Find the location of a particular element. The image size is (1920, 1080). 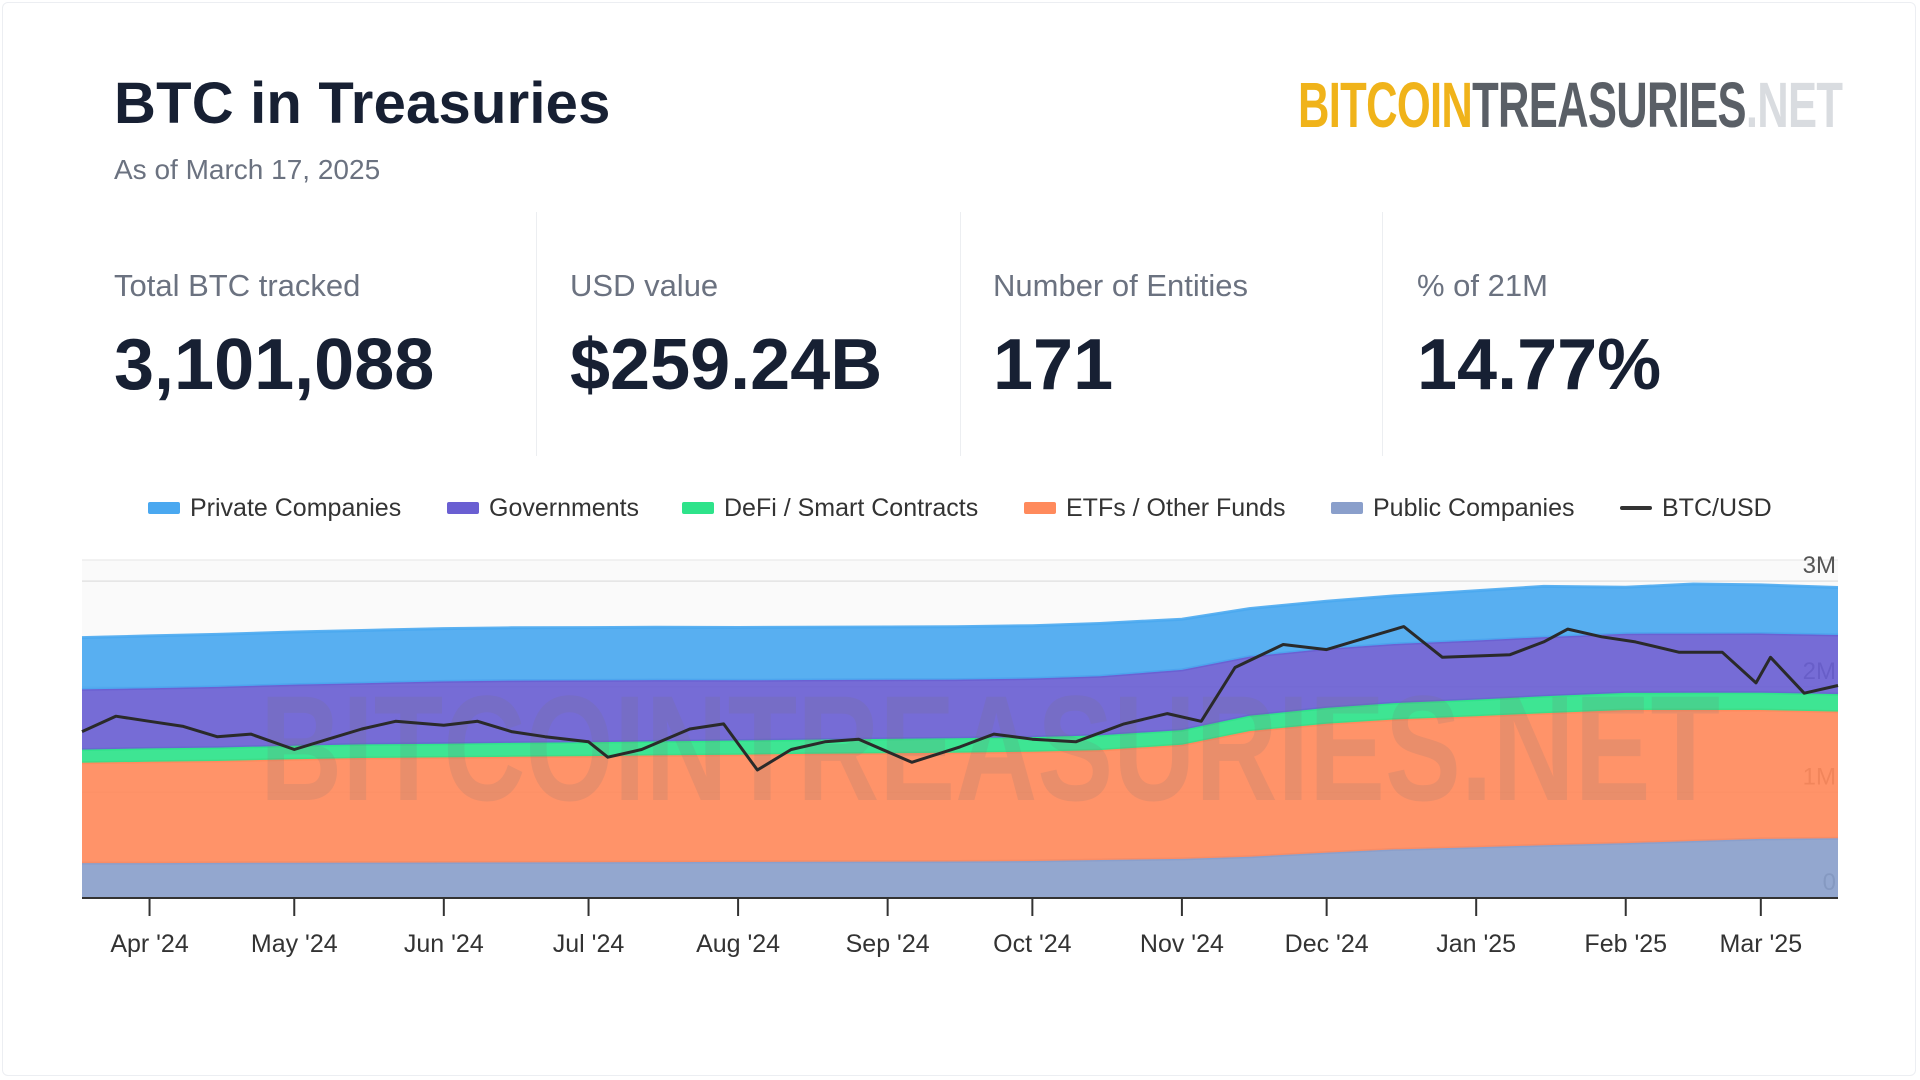

y-tick-label: 3M is located at coordinates (1819, 565).